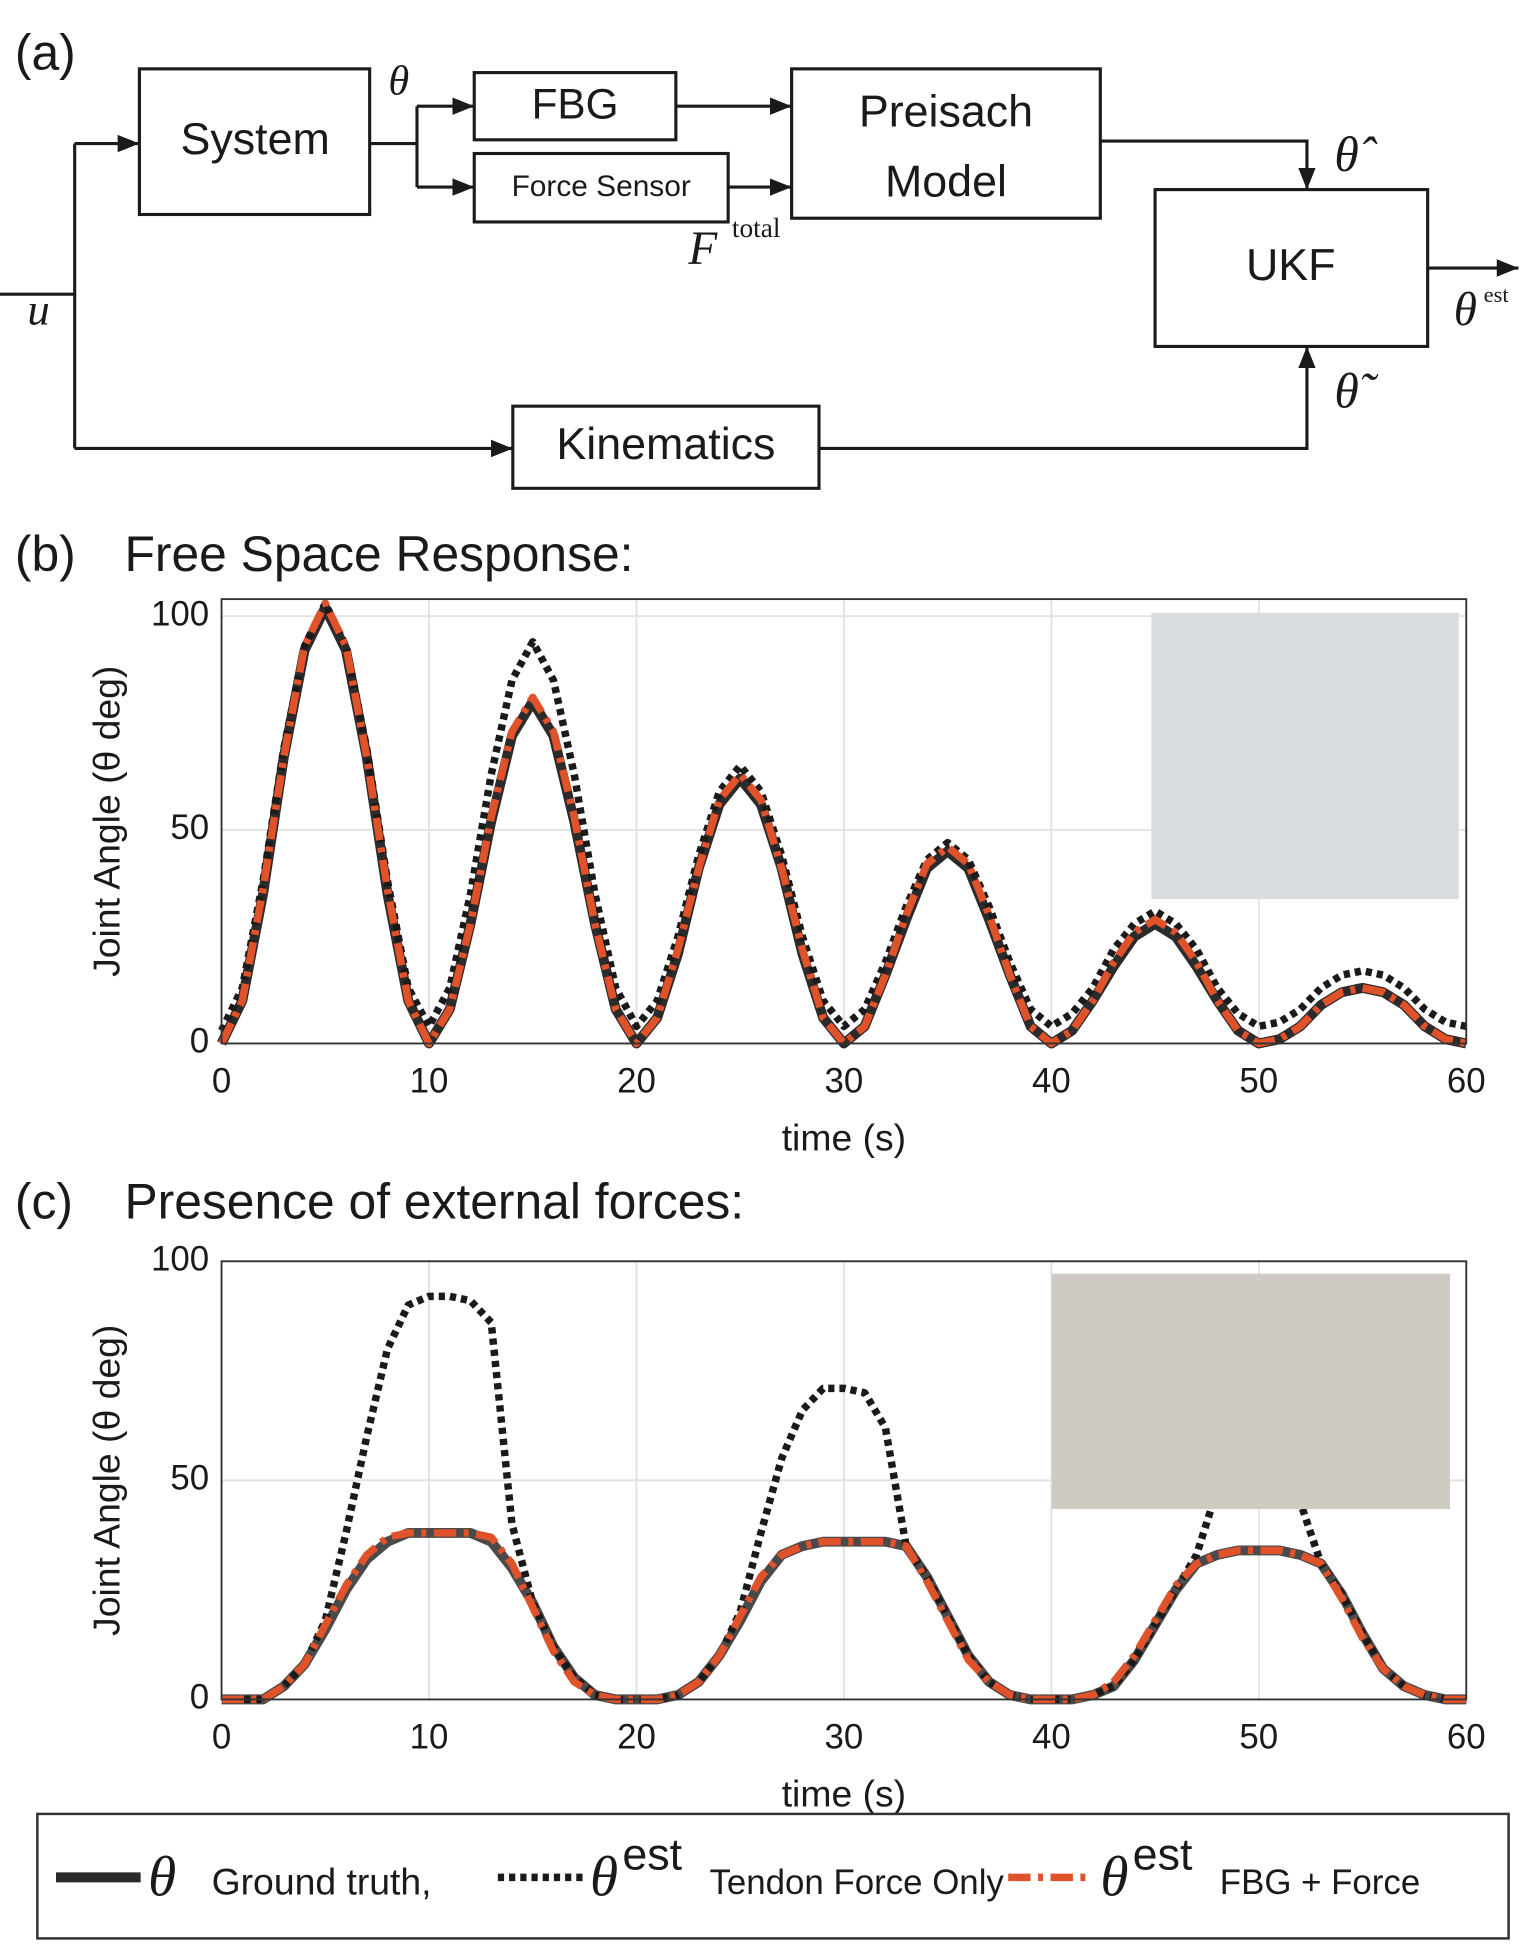 Image resolution: width=1526 pixels, height=1950 pixels. What do you see at coordinates (44, 1201) in the screenshot?
I see `panel-label: (c)` at bounding box center [44, 1201].